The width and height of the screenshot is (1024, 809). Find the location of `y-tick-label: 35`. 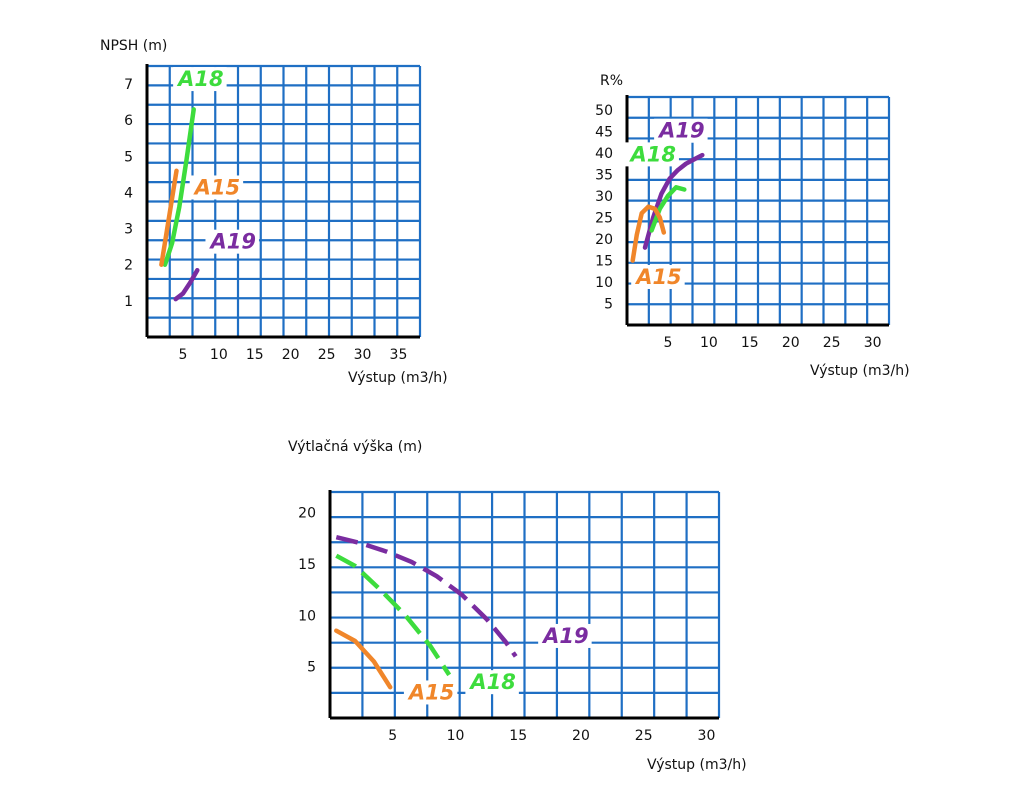

y-tick-label: 35 is located at coordinates (604, 175).